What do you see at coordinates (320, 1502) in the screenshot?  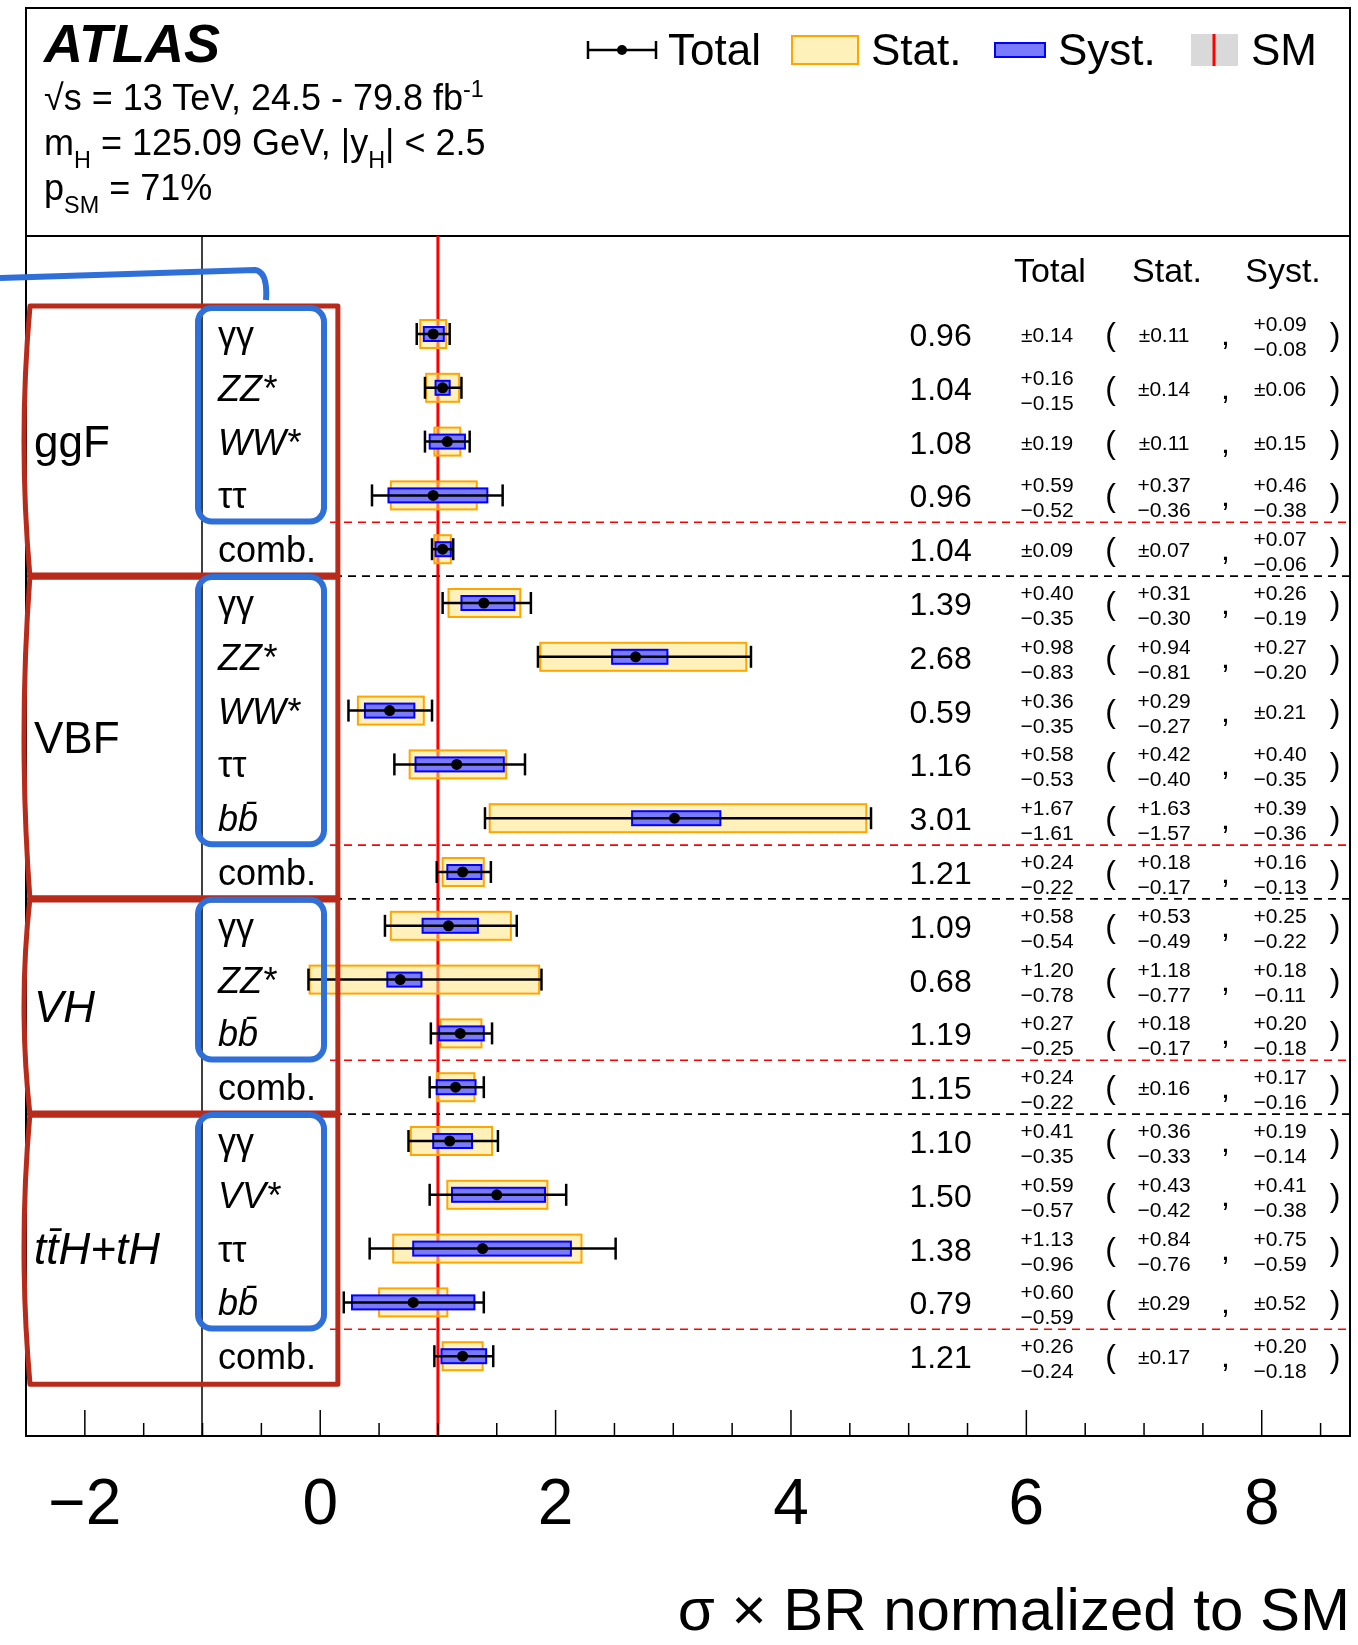 I see `x-tick-label: 0` at bounding box center [320, 1502].